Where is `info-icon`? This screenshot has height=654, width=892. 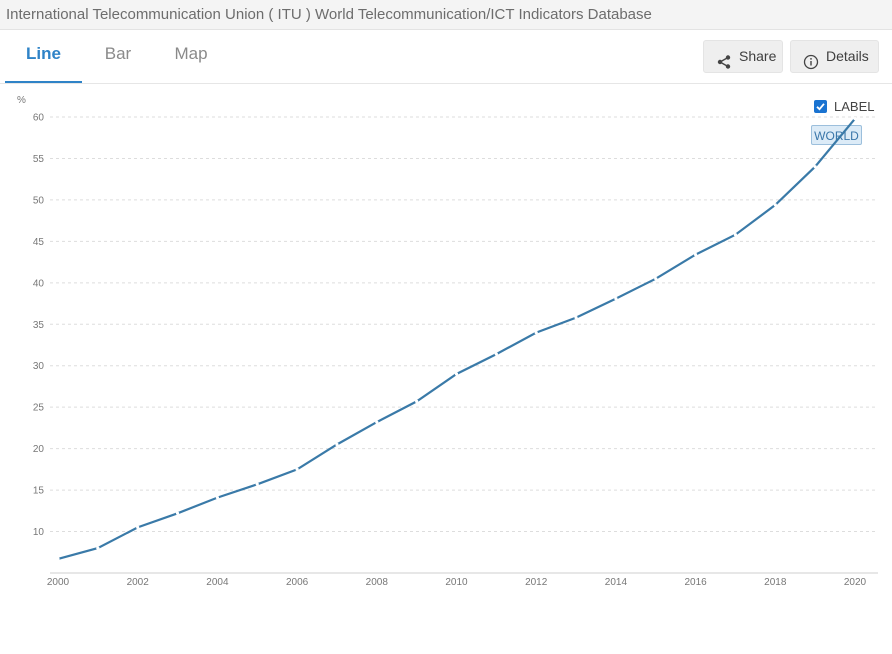
info-icon is located at coordinates (811, 59).